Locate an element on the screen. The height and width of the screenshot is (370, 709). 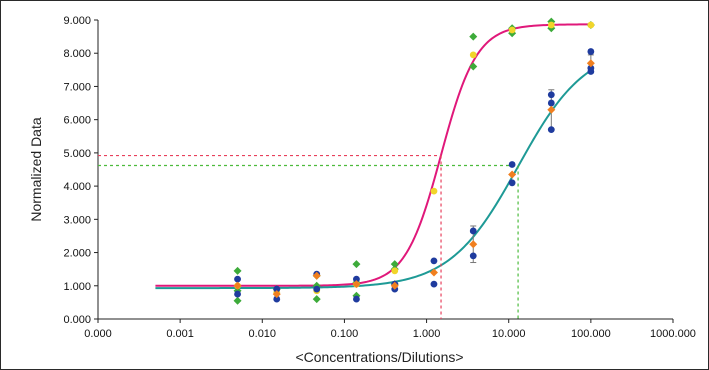
y-tick-label: 9.000 is located at coordinates (77, 21).